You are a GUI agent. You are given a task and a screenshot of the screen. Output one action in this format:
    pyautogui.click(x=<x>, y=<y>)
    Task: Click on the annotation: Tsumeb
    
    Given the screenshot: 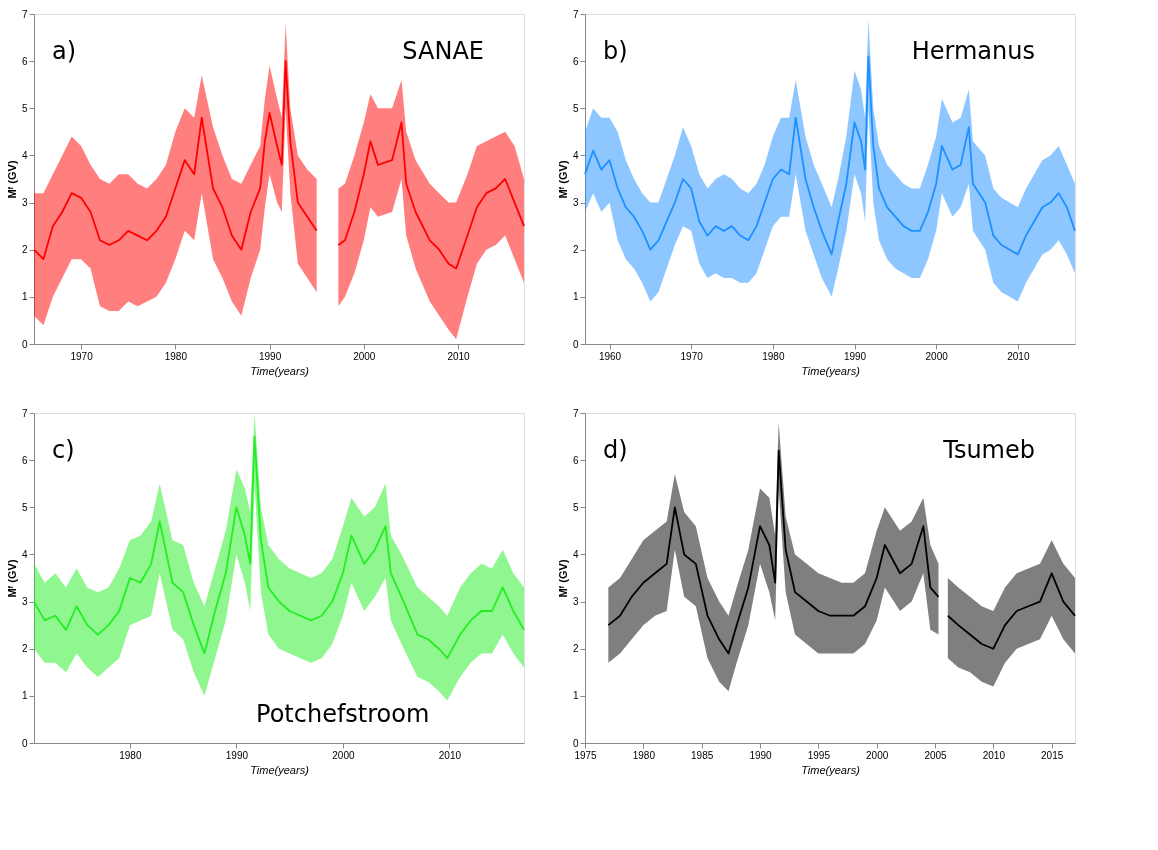 What is the action you would take?
    pyautogui.click(x=988, y=450)
    